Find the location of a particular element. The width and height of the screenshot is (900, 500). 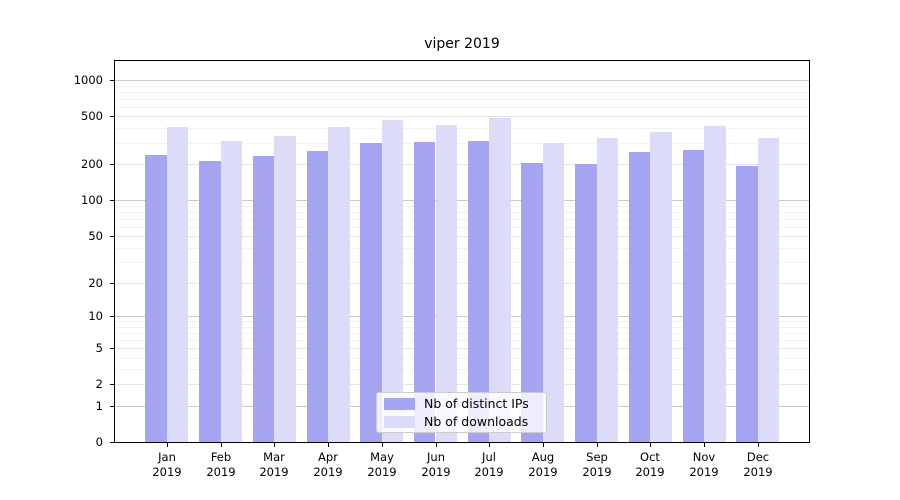

y-tick-label: 500 is located at coordinates (92, 116).